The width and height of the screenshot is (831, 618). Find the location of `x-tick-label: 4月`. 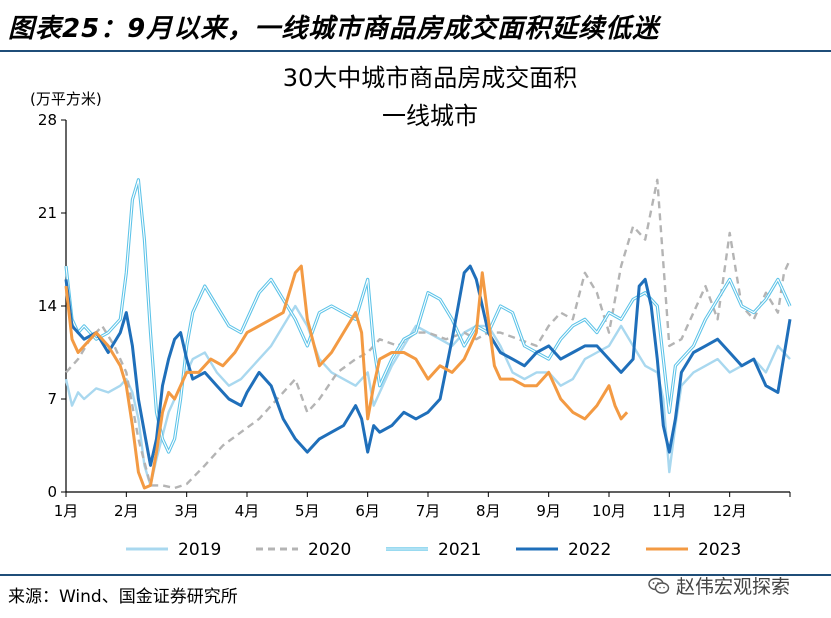

x-tick-label: 4月 is located at coordinates (247, 511).